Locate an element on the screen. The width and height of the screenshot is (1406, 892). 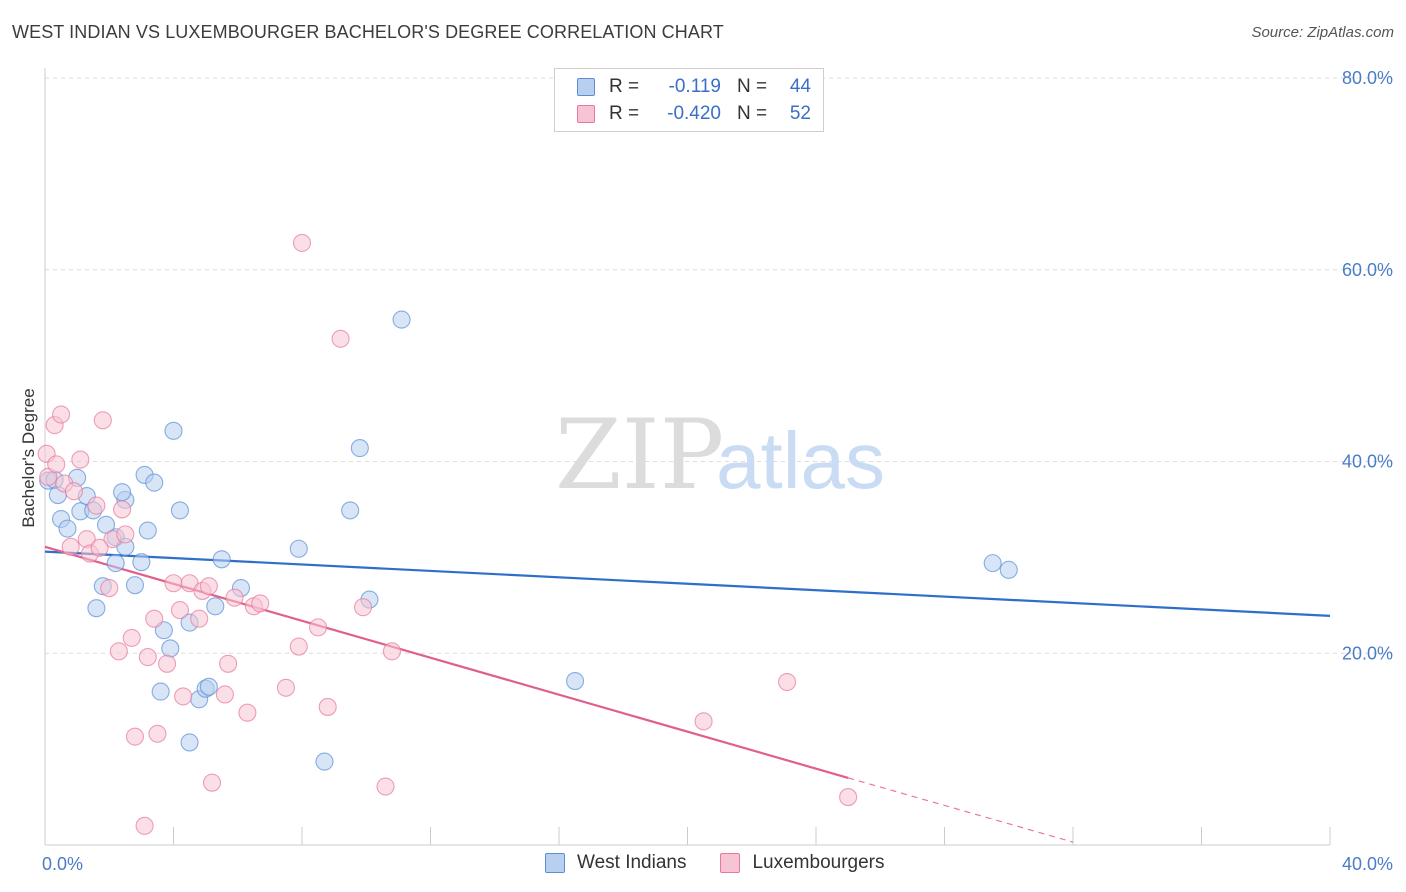
n-value: 44 is located at coordinates (800, 86).